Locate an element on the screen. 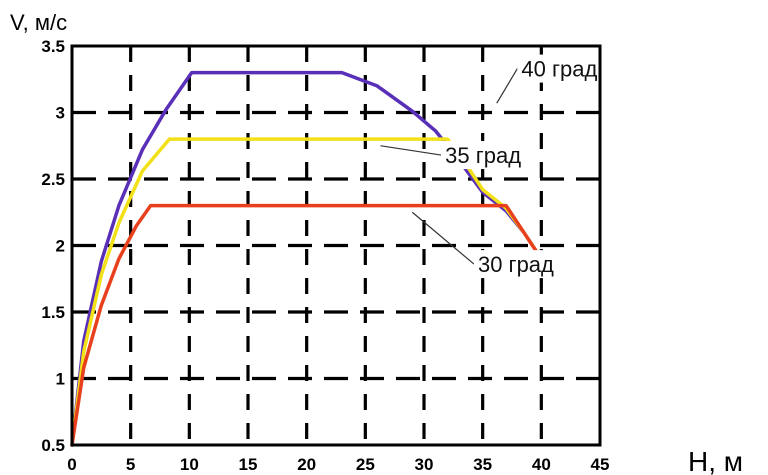 Image resolution: width=768 pixels, height=475 pixels. x-tick-label: 25 is located at coordinates (365, 464).